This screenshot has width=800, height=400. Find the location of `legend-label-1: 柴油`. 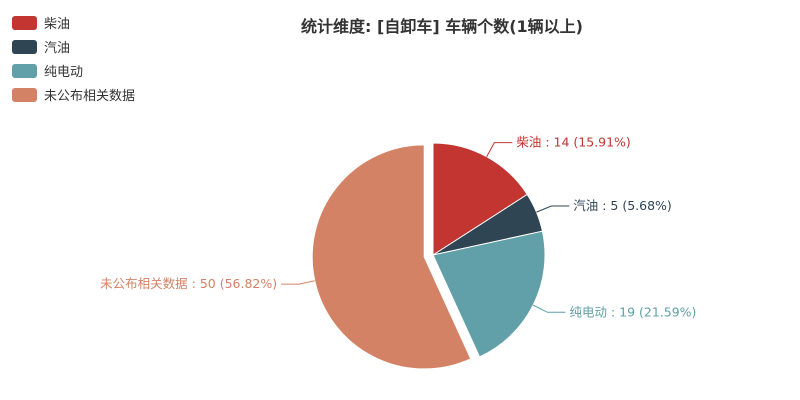

legend-label-1: 柴油 is located at coordinates (57, 24).